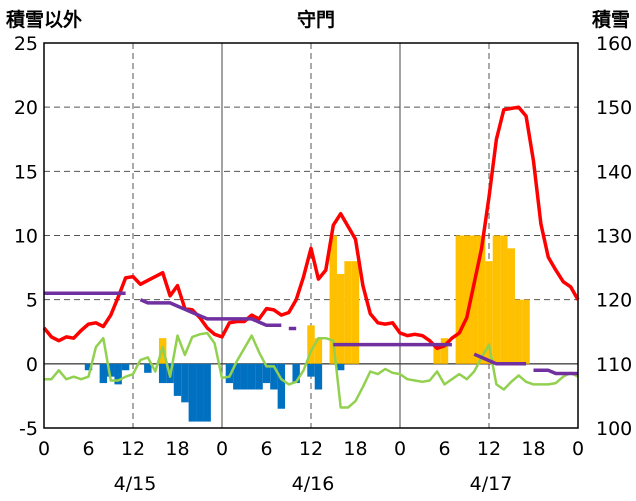  I want to click on right-axis-label: 積雪, so click(611, 19).